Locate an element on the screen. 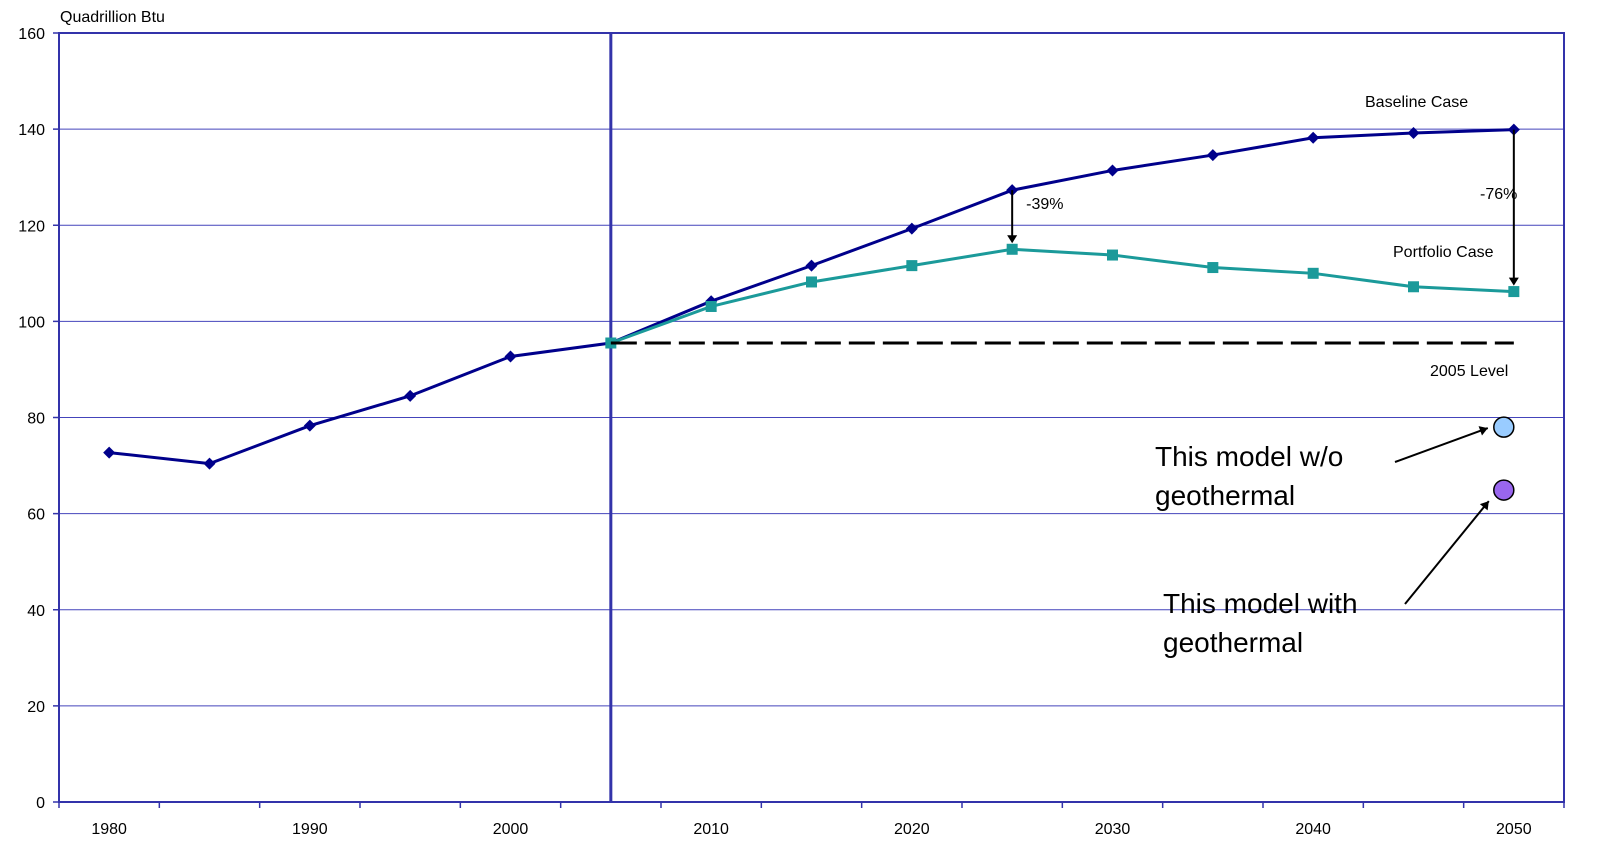  label-model-with-geothermal-line2: geothermal is located at coordinates (1233, 642).